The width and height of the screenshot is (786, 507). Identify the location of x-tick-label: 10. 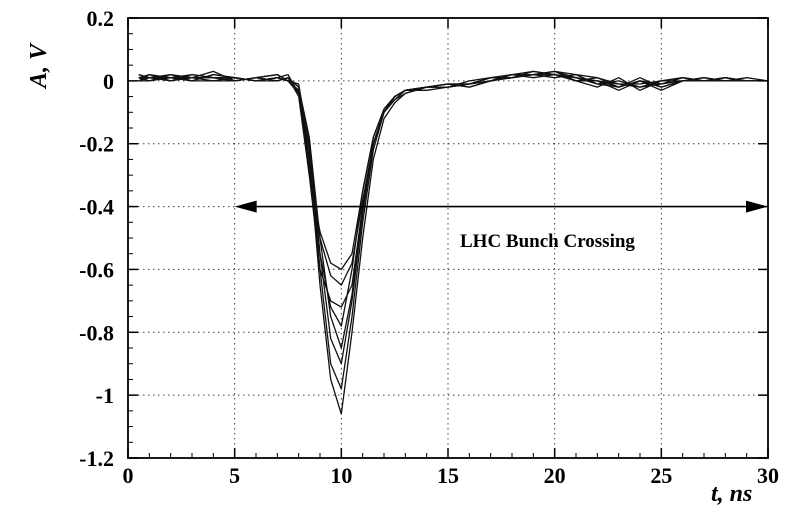
(341, 475).